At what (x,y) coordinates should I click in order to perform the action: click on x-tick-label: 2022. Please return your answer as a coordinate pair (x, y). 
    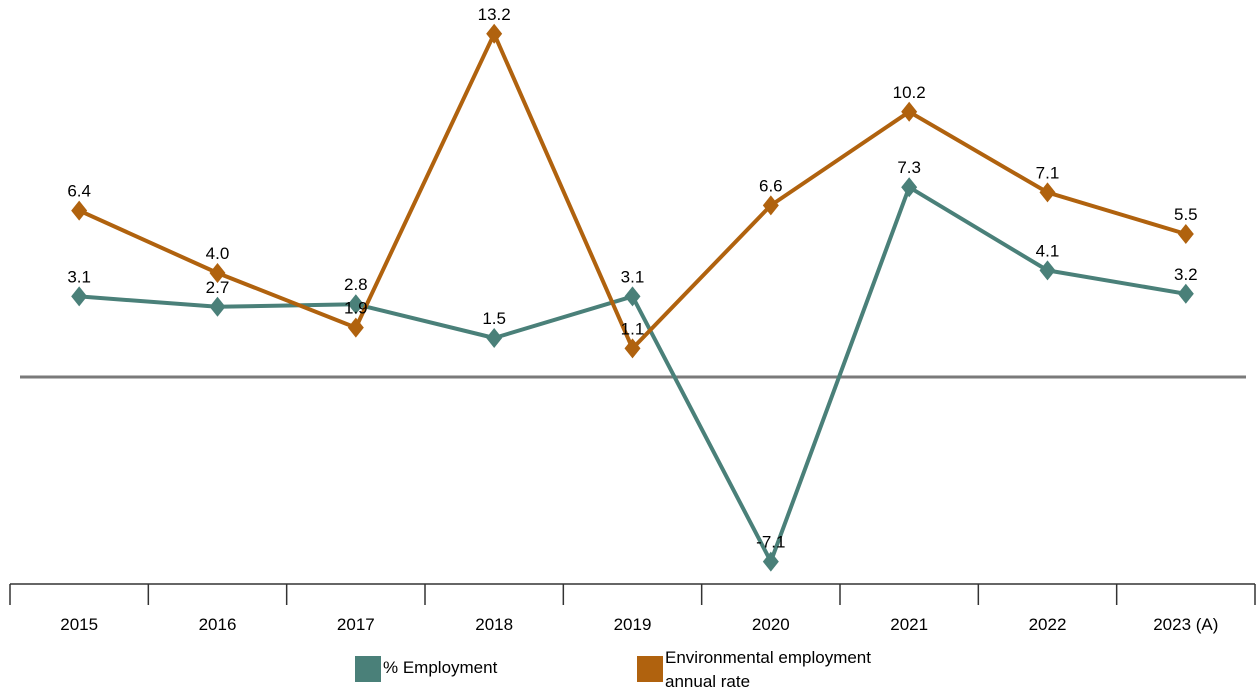
    Looking at the image, I should click on (1048, 624).